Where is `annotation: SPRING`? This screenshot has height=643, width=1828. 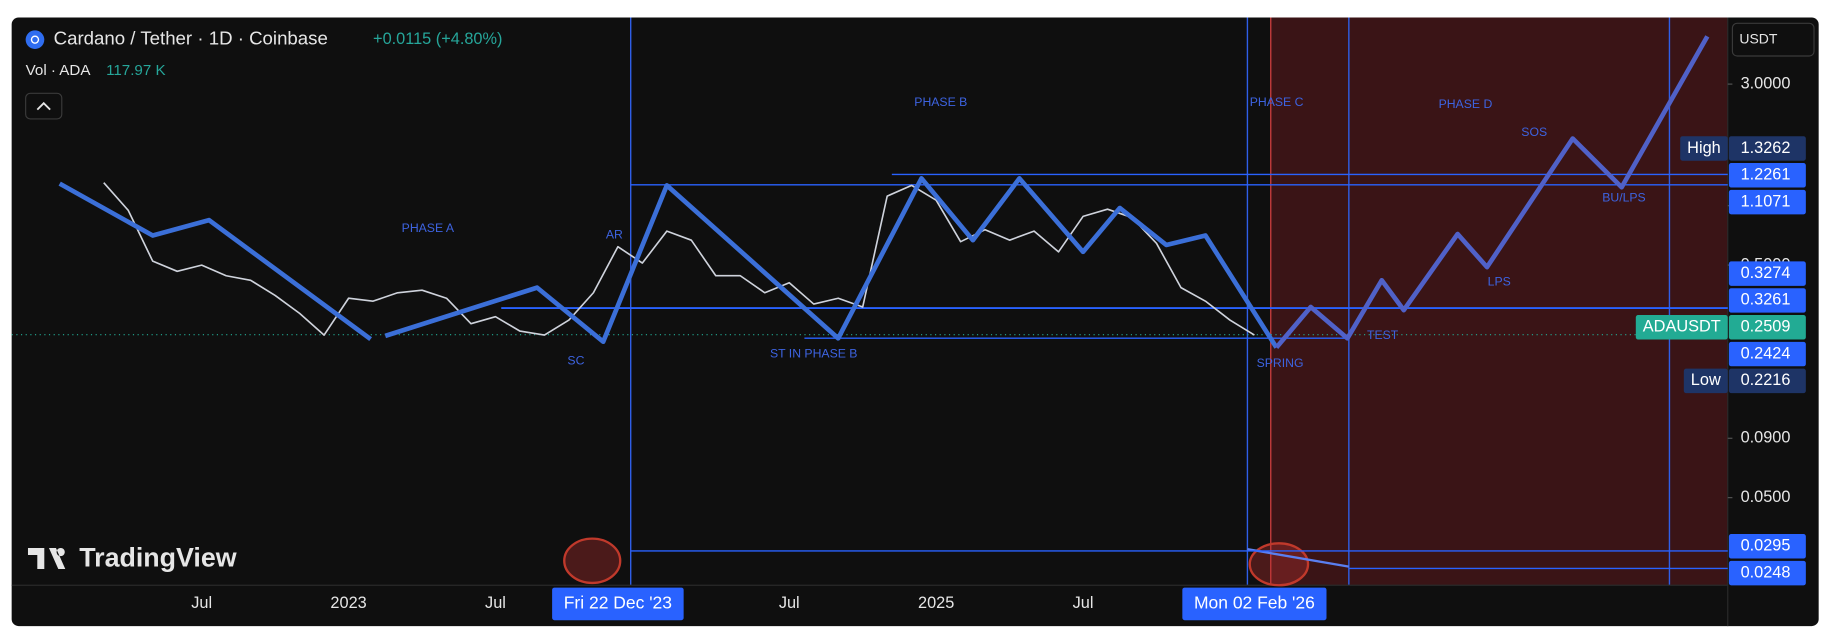 annotation: SPRING is located at coordinates (1280, 363).